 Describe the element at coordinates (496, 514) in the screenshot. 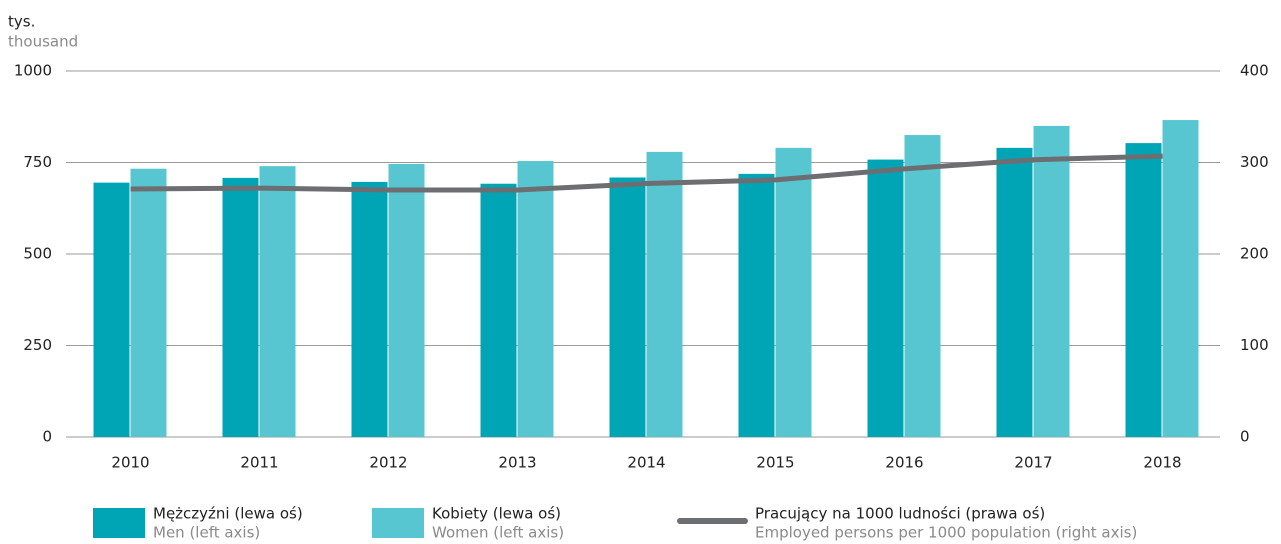

I see `legend-label: Kobiety (lewa oś)` at that location.